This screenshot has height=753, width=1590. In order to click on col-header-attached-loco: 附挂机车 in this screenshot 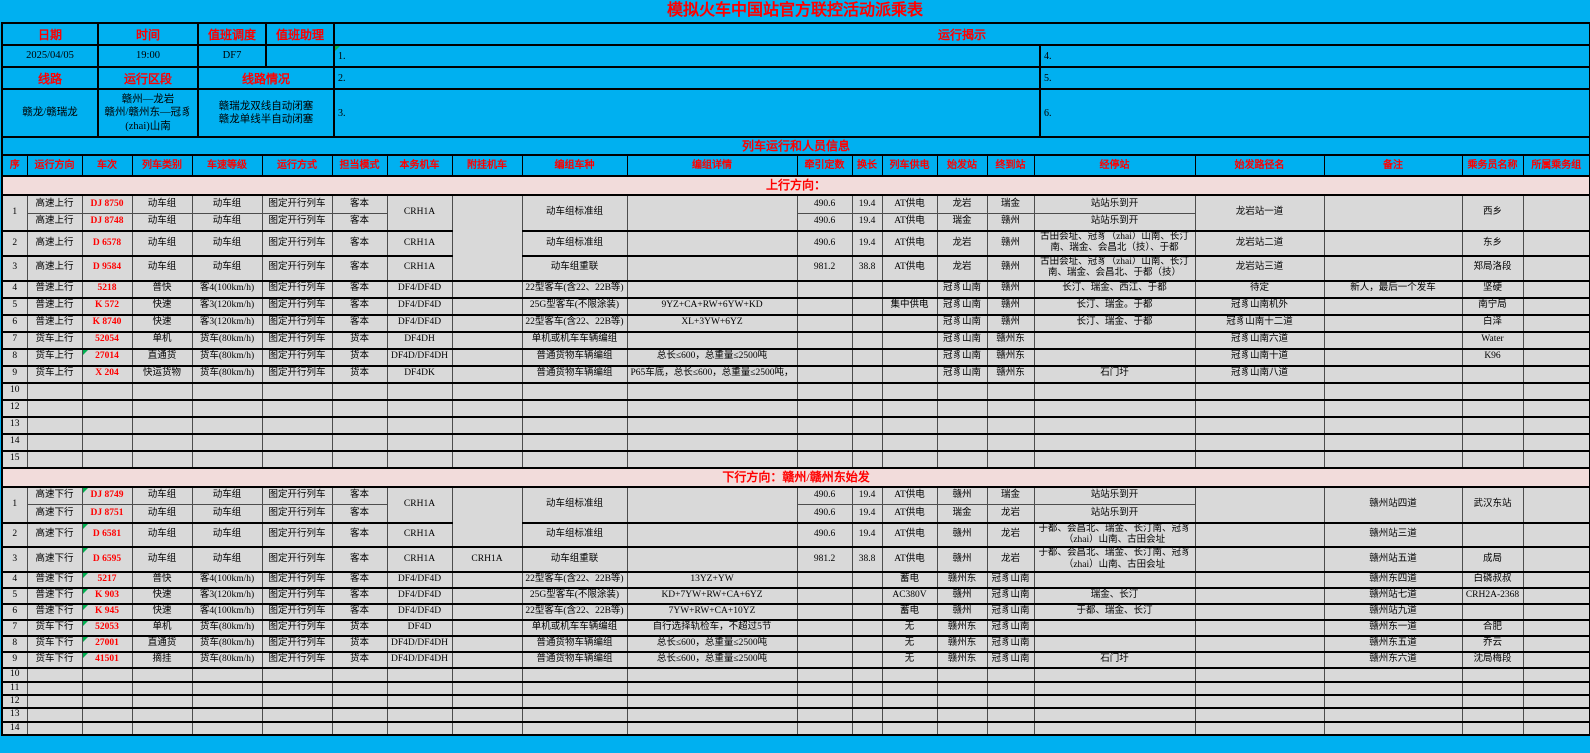, I will do `click(487, 165)`.